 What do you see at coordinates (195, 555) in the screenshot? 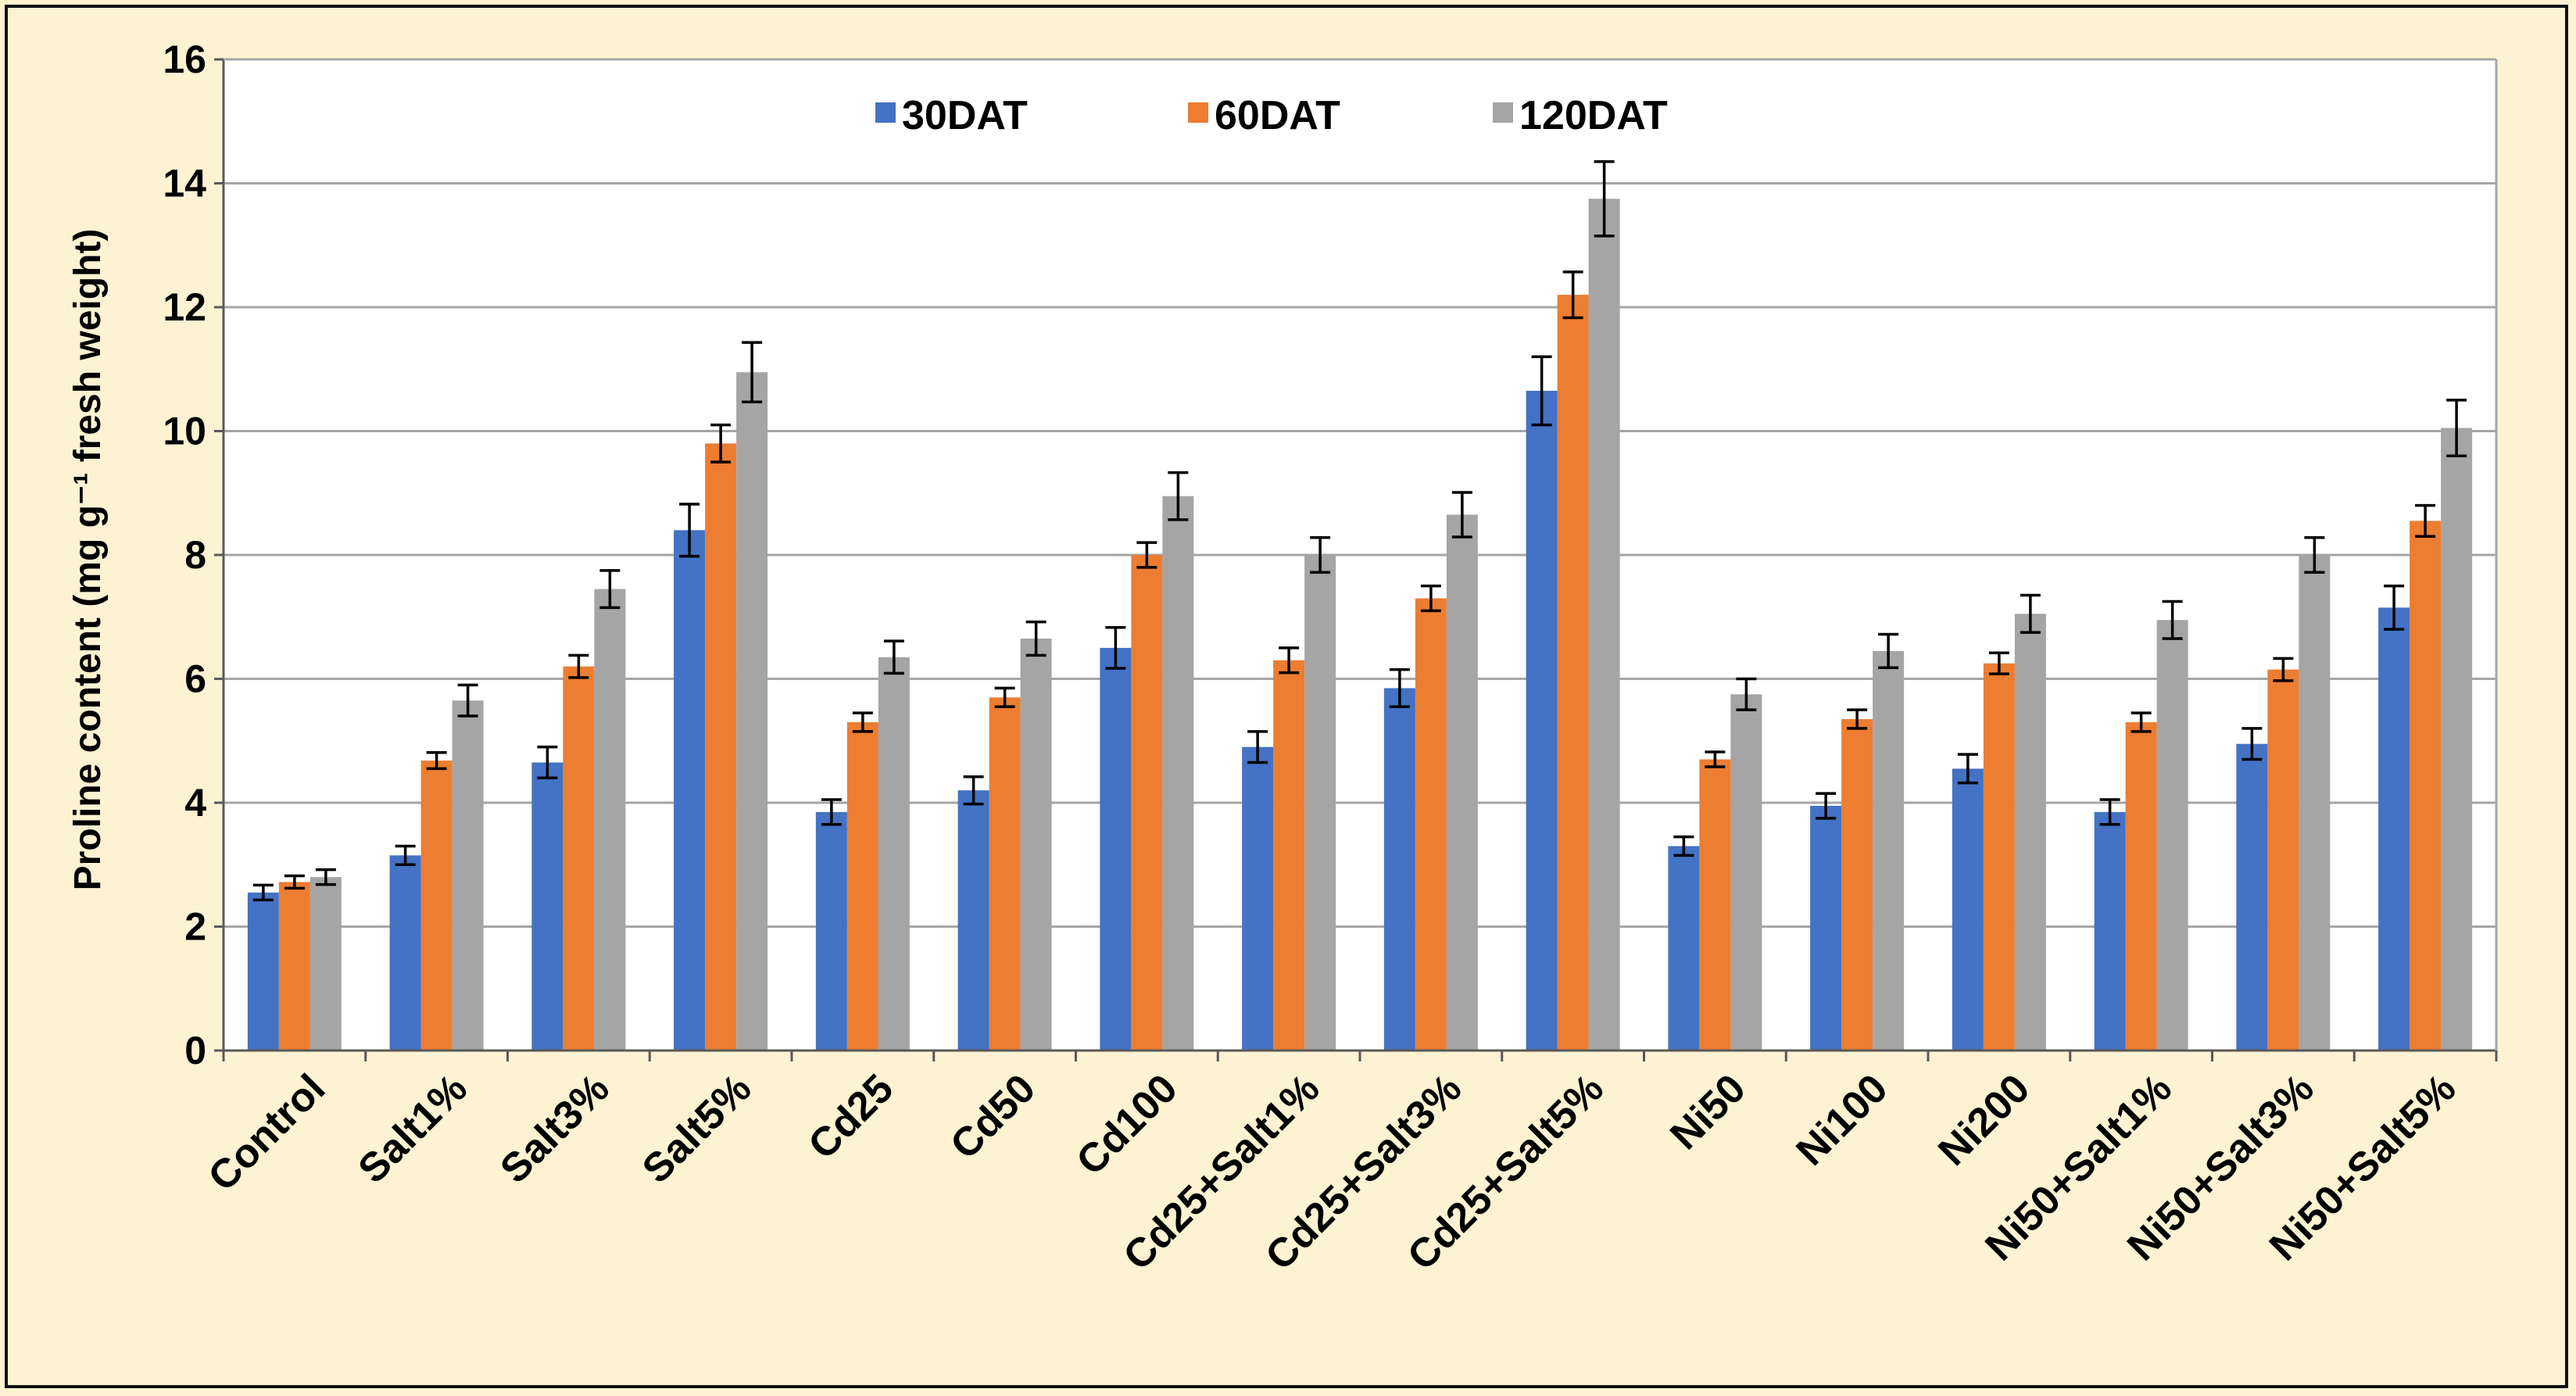
I see `y-tick-label: 8` at bounding box center [195, 555].